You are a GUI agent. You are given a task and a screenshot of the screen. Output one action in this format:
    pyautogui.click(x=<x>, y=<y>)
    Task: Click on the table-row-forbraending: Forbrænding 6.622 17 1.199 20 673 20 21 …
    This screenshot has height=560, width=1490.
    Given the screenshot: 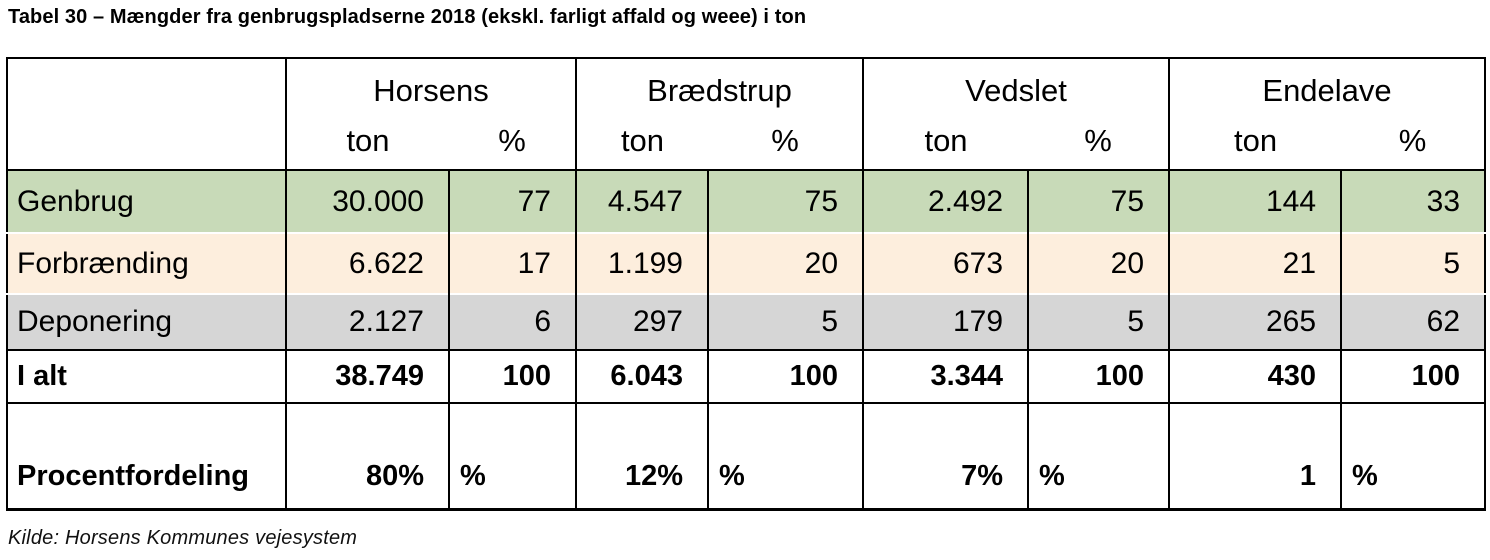 What is the action you would take?
    pyautogui.click(x=746, y=263)
    